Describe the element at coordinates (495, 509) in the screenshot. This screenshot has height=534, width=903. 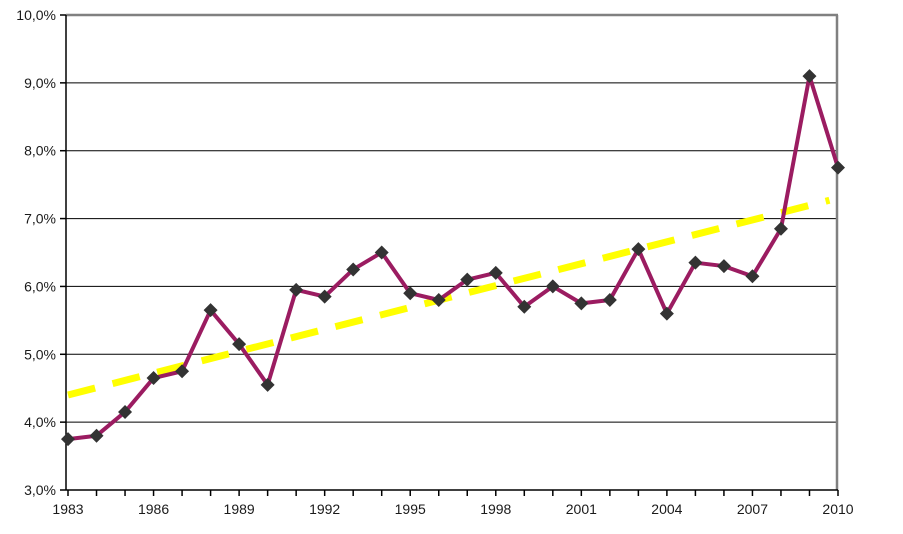
I see `x-axis-label: 1998` at that location.